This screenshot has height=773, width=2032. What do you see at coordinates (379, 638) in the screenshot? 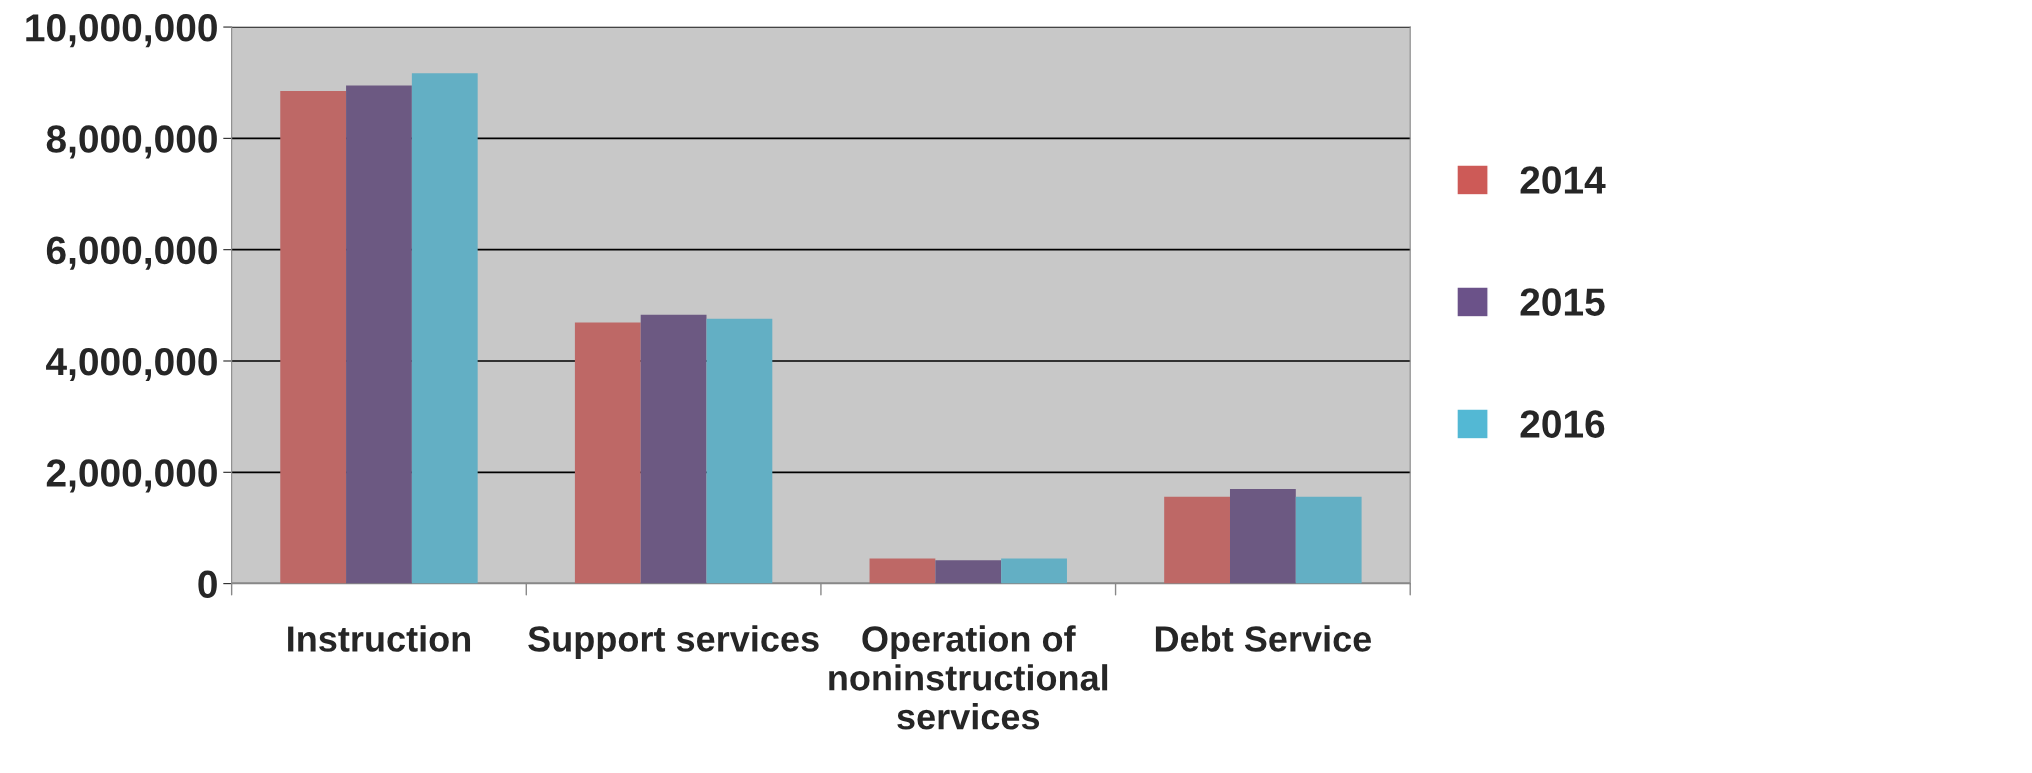
I see `x-tick-label: Instruction` at bounding box center [379, 638].